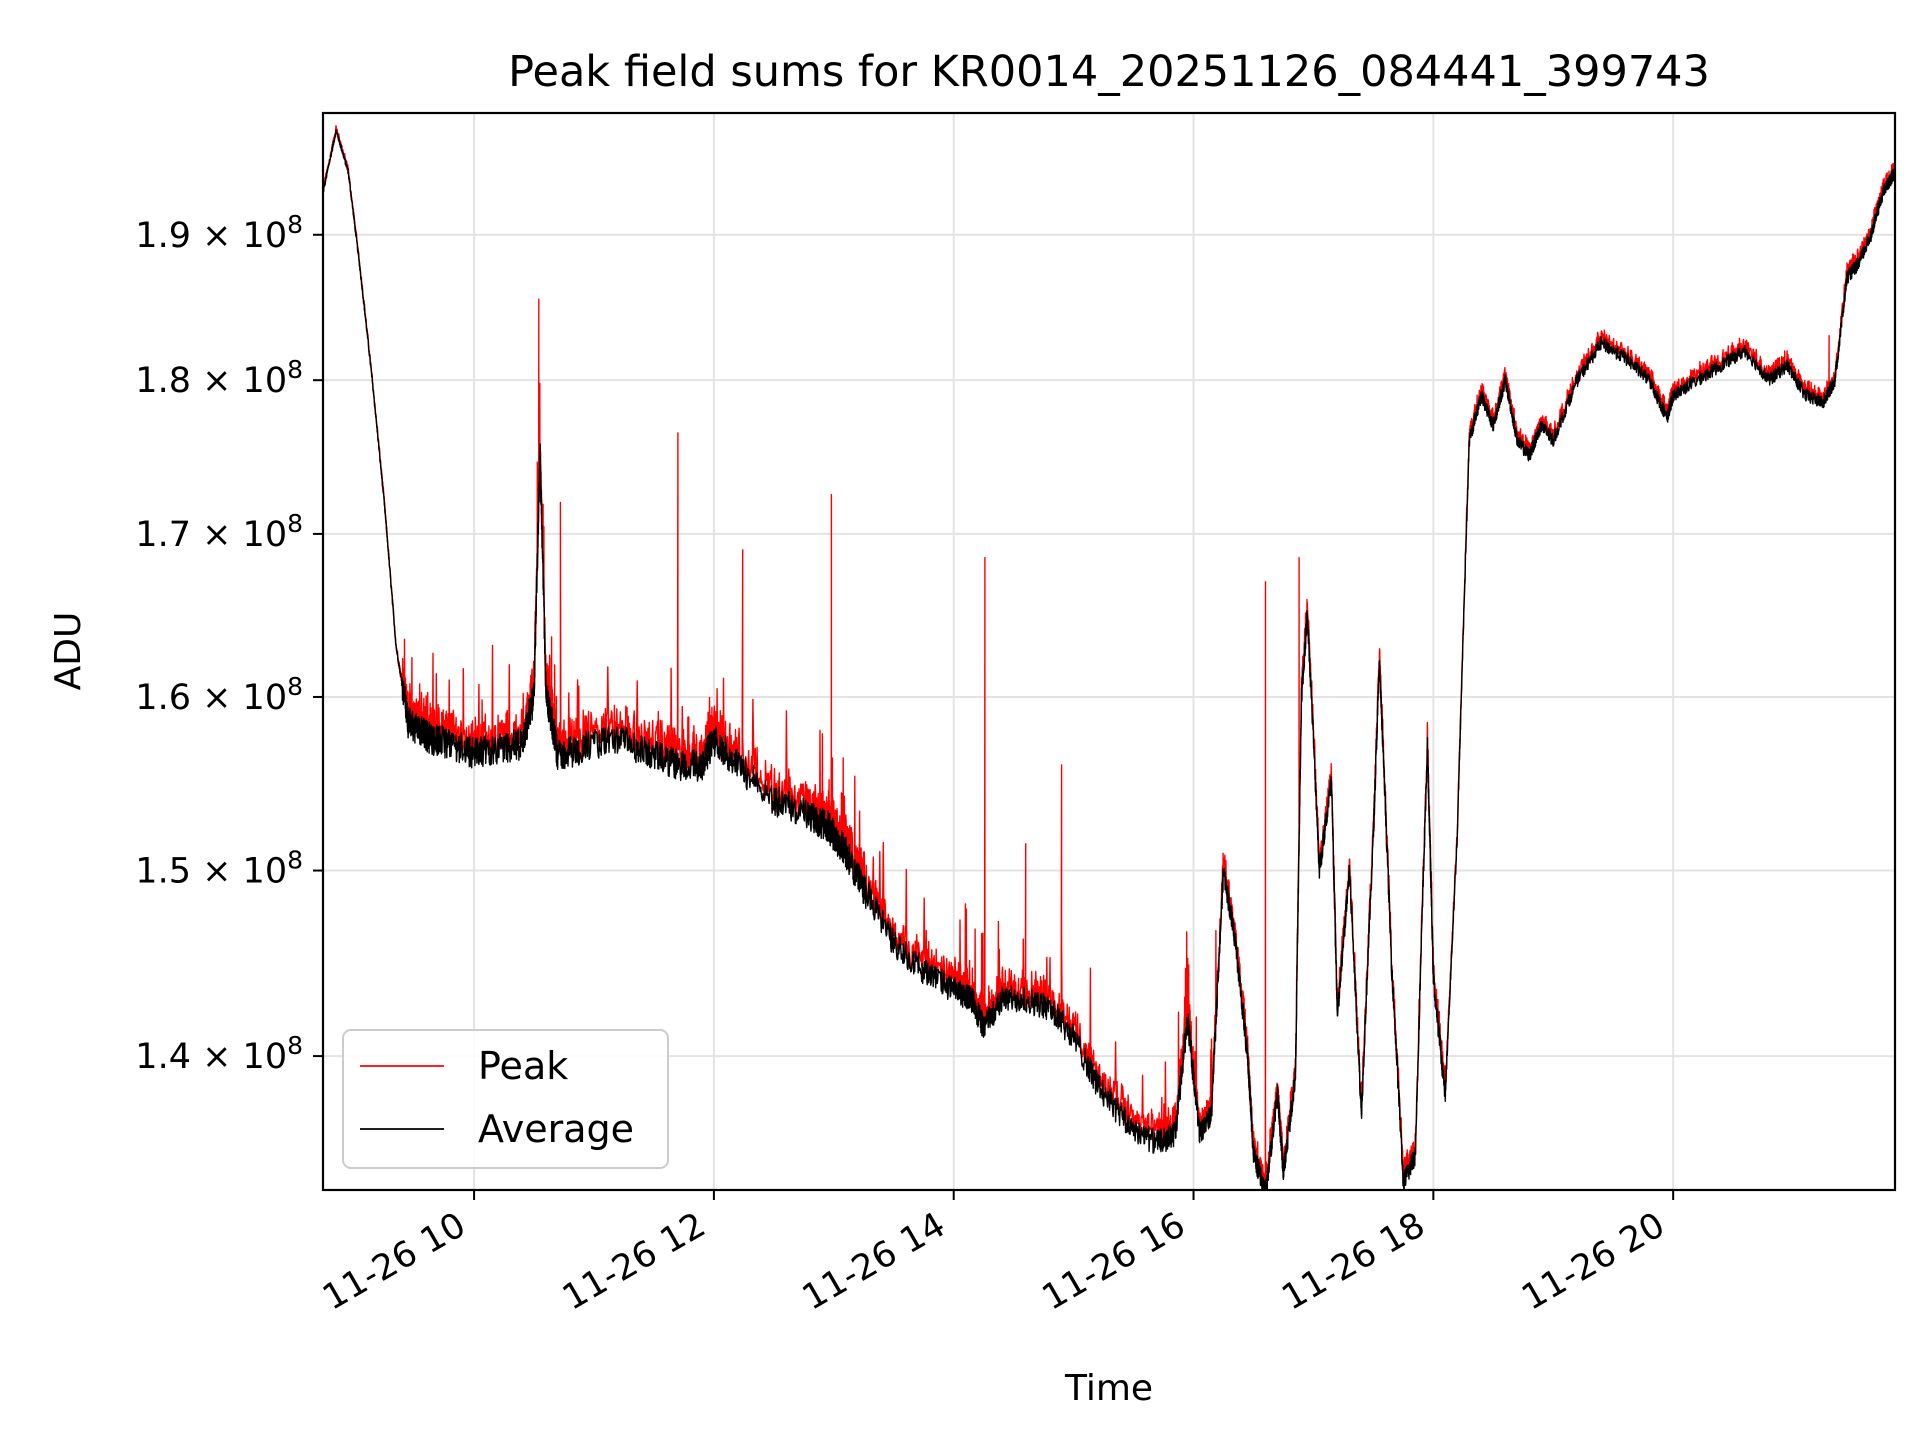 This screenshot has height=1440, width=1920. I want to click on y-tick-label: 1.9 × 10⁸, so click(219, 233).